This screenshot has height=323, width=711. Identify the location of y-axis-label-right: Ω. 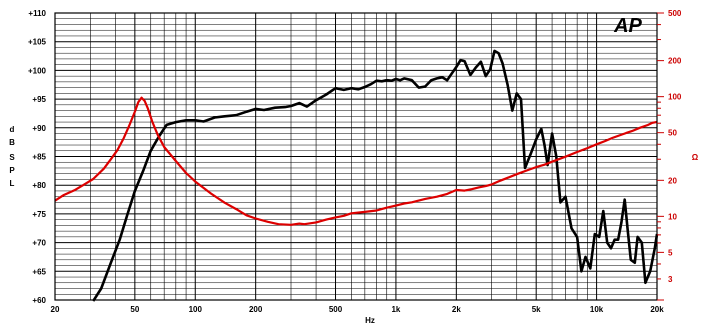
(695, 157).